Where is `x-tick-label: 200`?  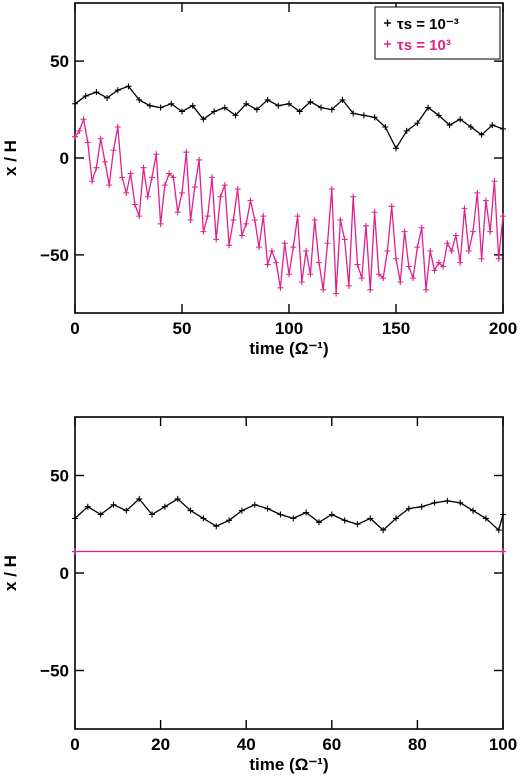
x-tick-label: 200 is located at coordinates (503, 328).